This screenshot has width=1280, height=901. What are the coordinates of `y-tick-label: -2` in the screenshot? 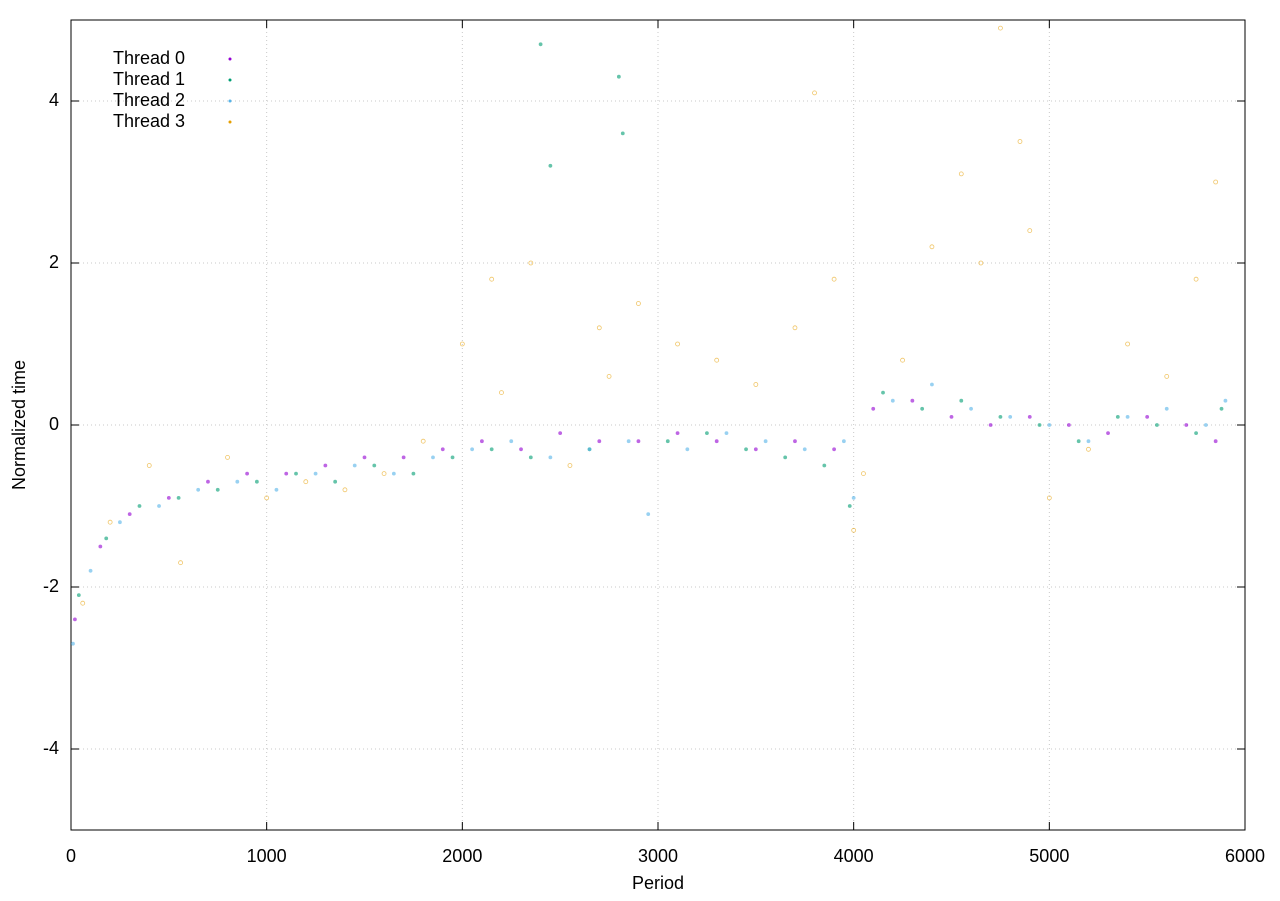 It's located at (51, 586).